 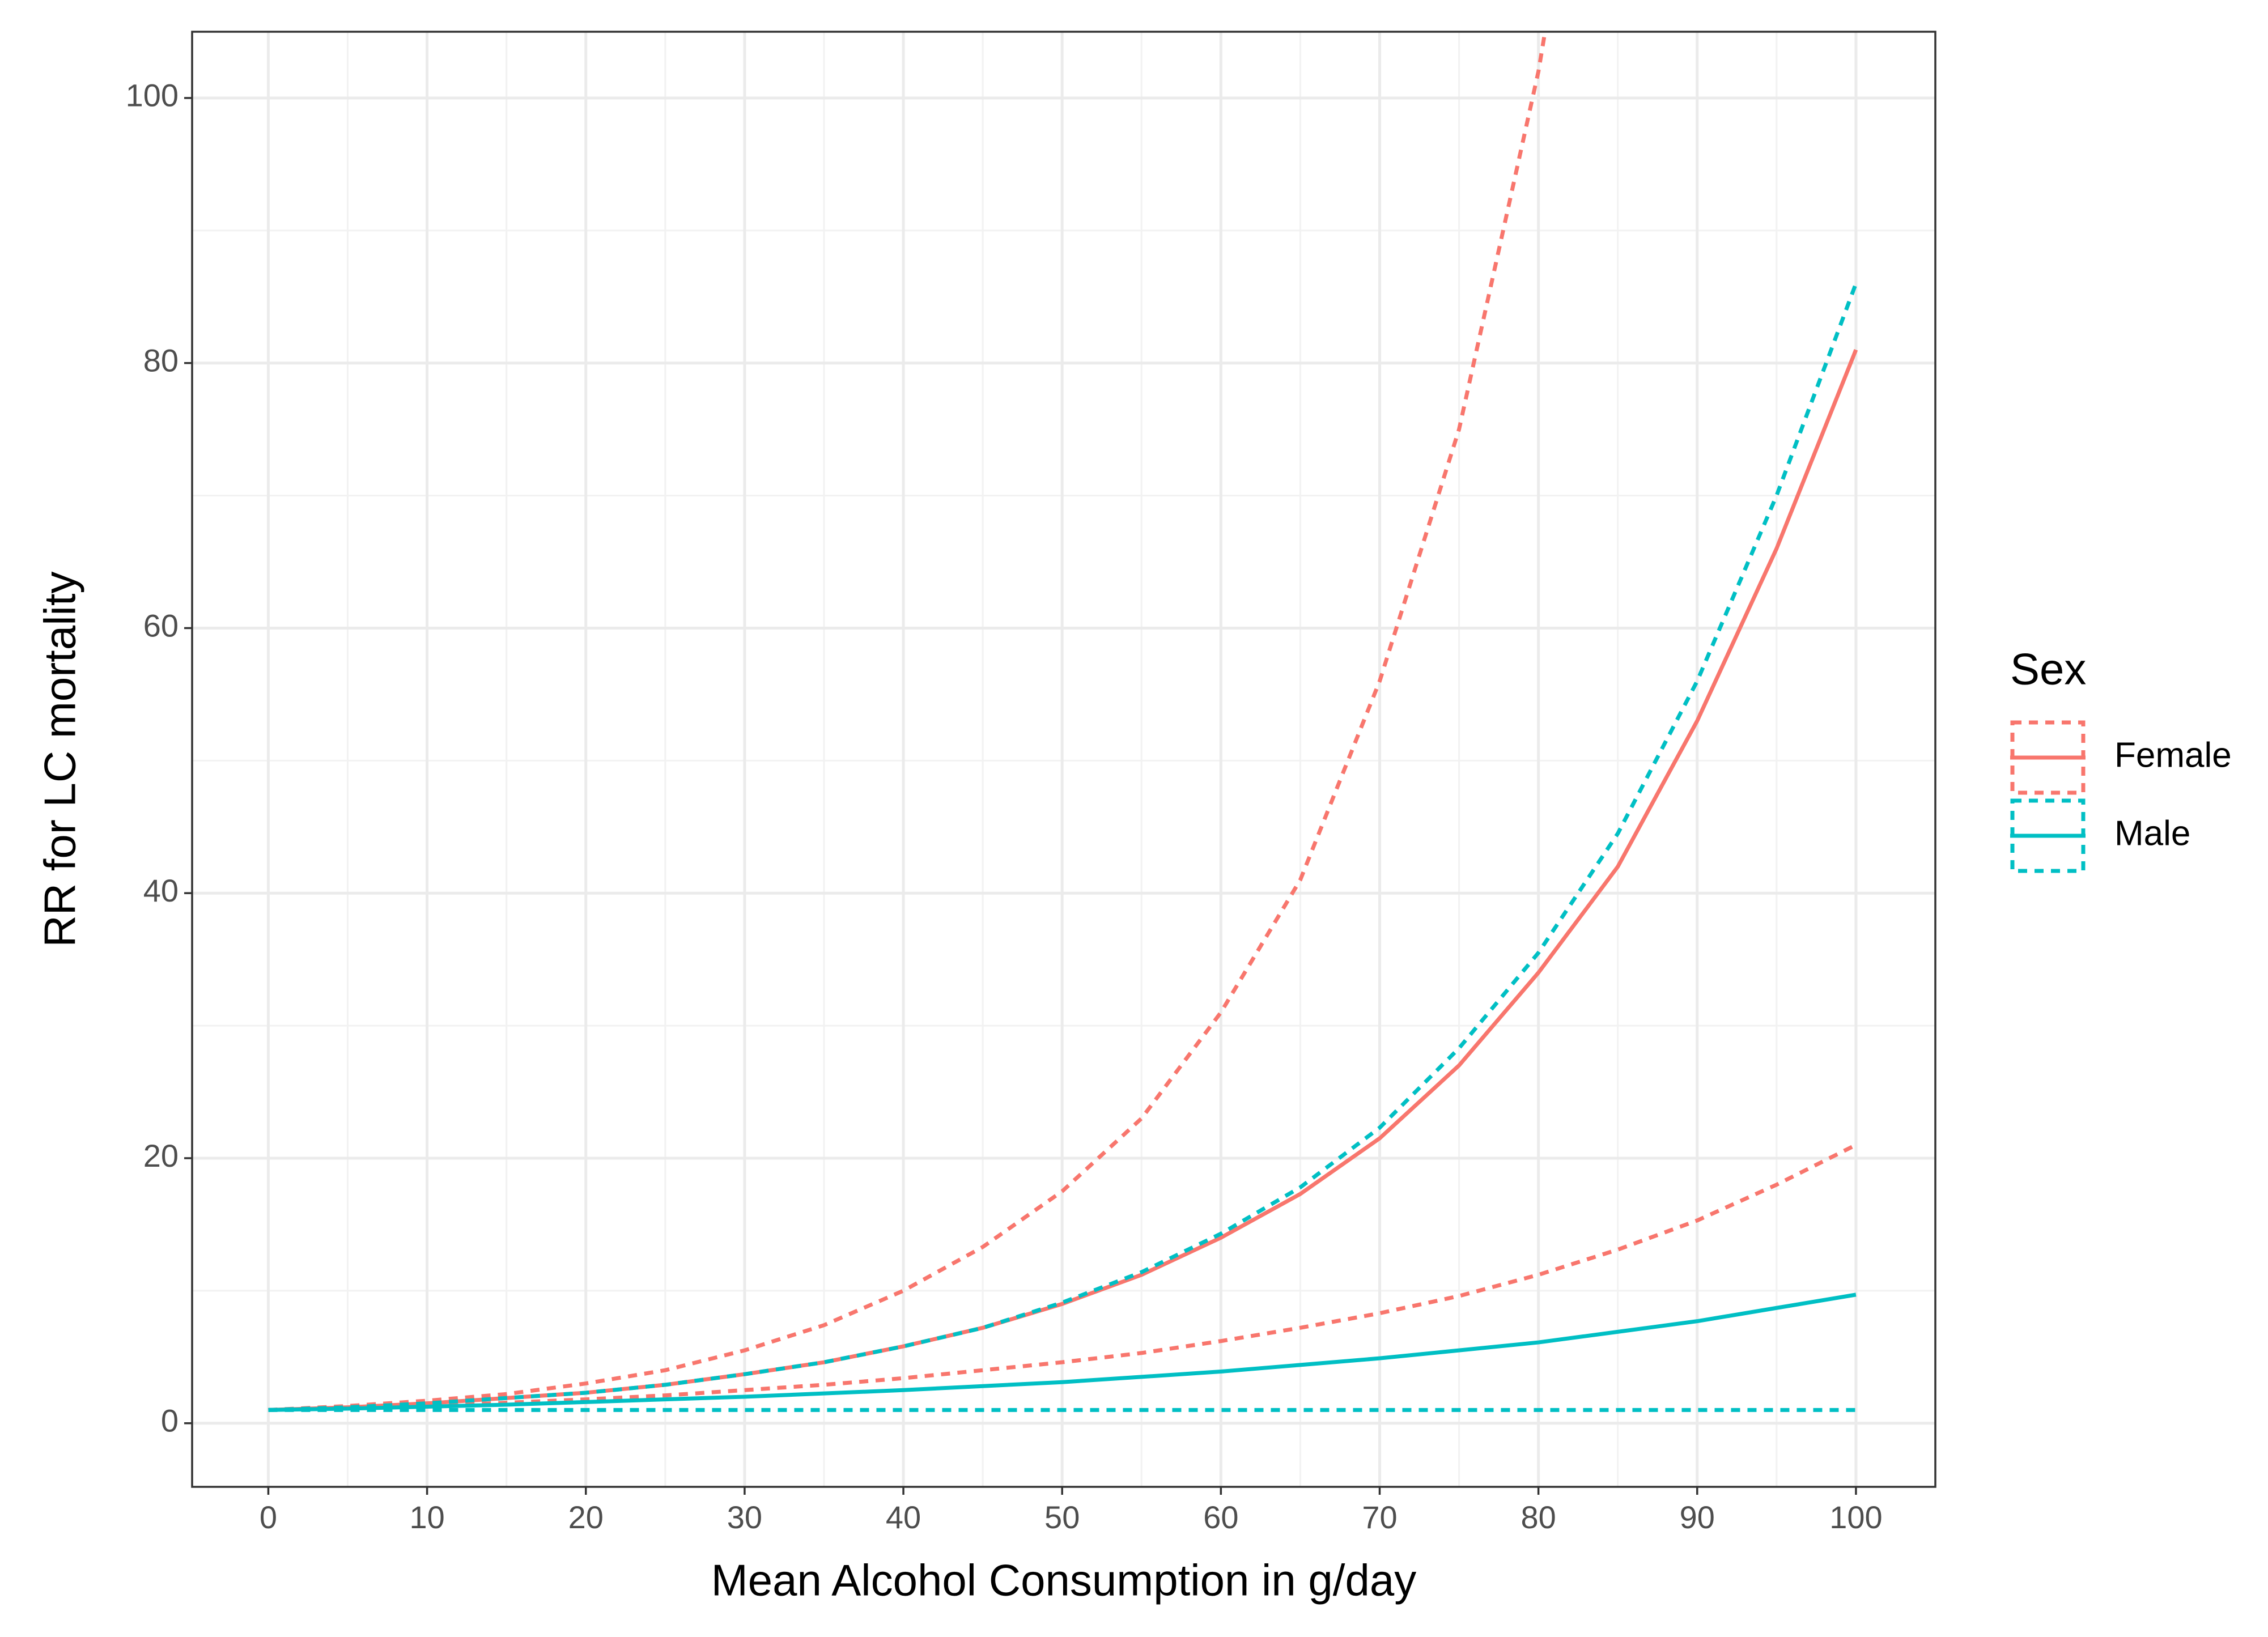 What do you see at coordinates (161, 625) in the screenshot?
I see `y-tick-label: 60` at bounding box center [161, 625].